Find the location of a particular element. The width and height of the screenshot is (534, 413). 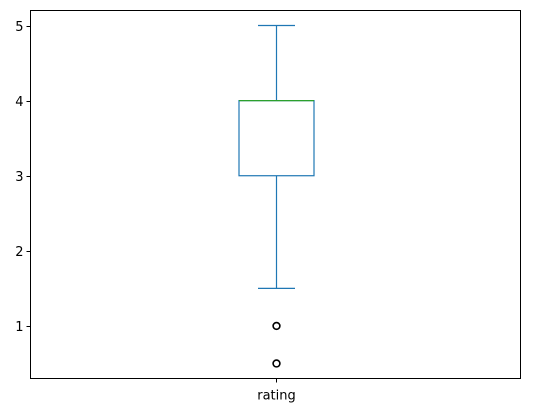

y-axis: 1 2 3 4 5 is located at coordinates (23, 177).